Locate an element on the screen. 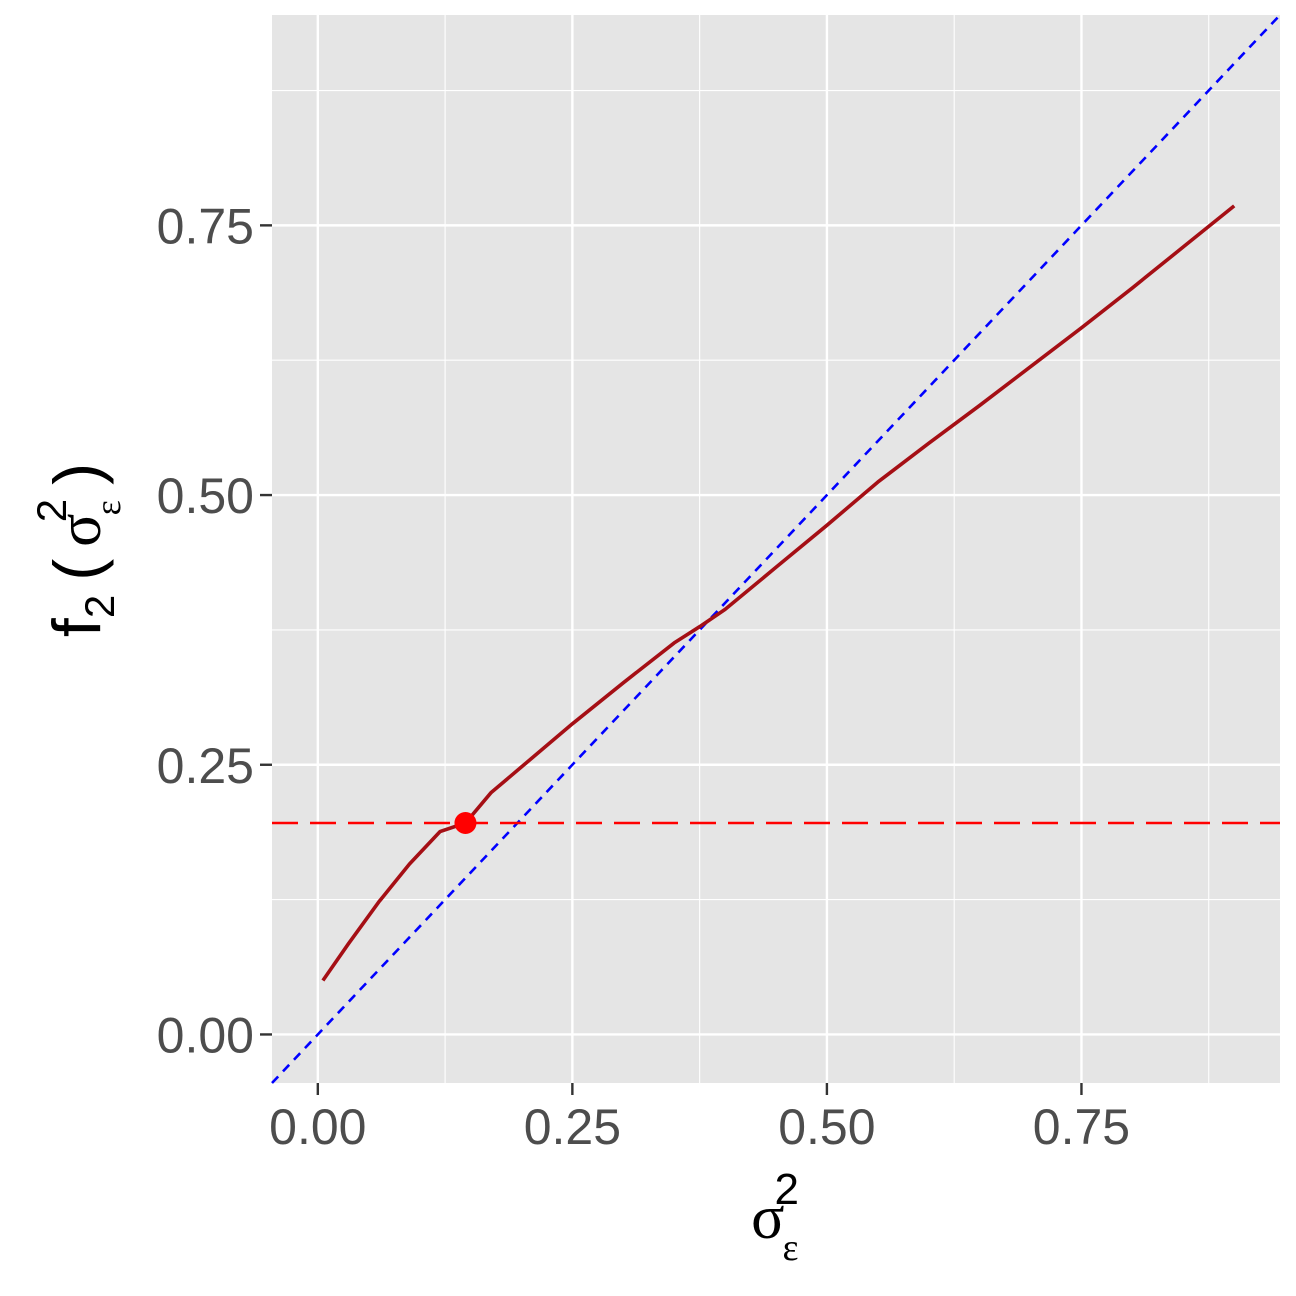 This screenshot has height=1296, width=1296. y-tick-label: 0.75 is located at coordinates (205, 226).